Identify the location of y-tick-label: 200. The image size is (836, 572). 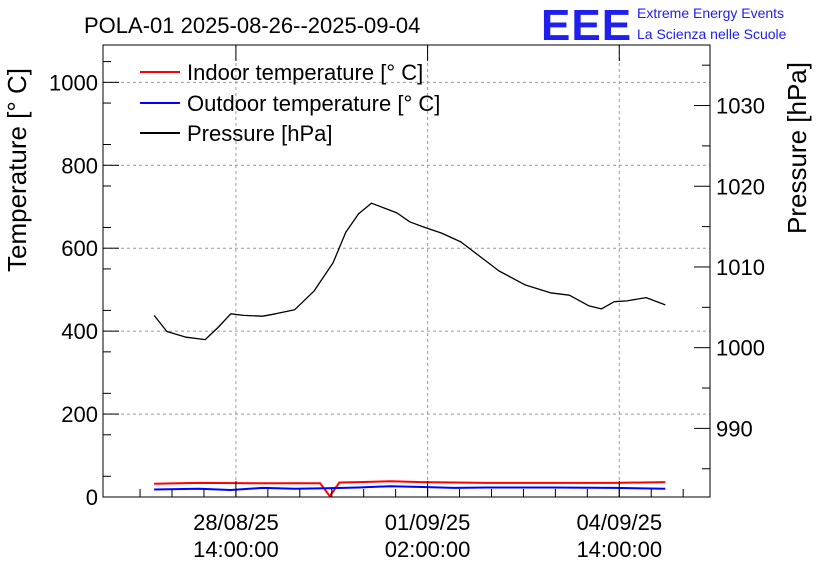
(79, 414).